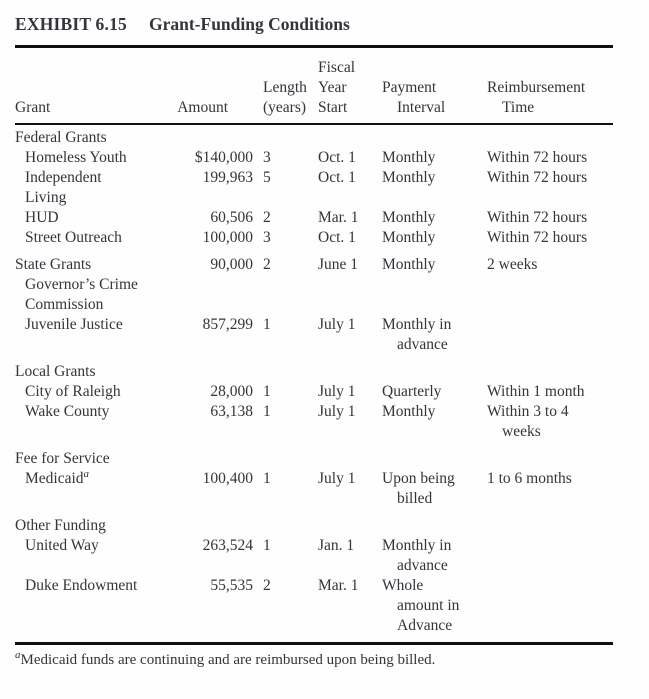  Describe the element at coordinates (89, 238) in the screenshot. I see `grant-name: Street Outreach` at that location.